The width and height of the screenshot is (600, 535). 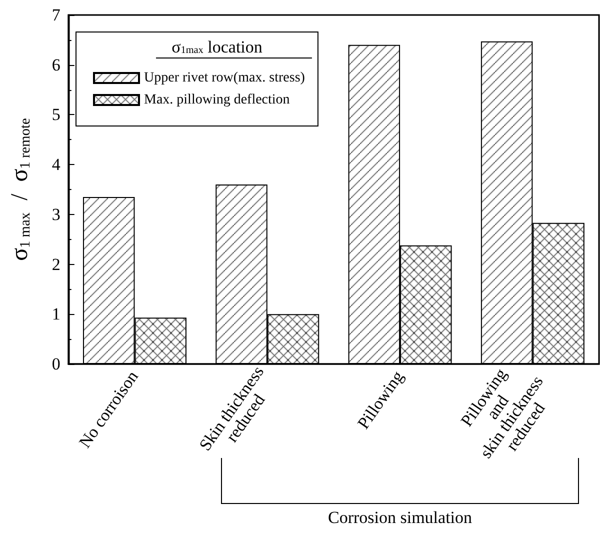 What do you see at coordinates (56, 214) in the screenshot?
I see `y-tick-label: 3` at bounding box center [56, 214].